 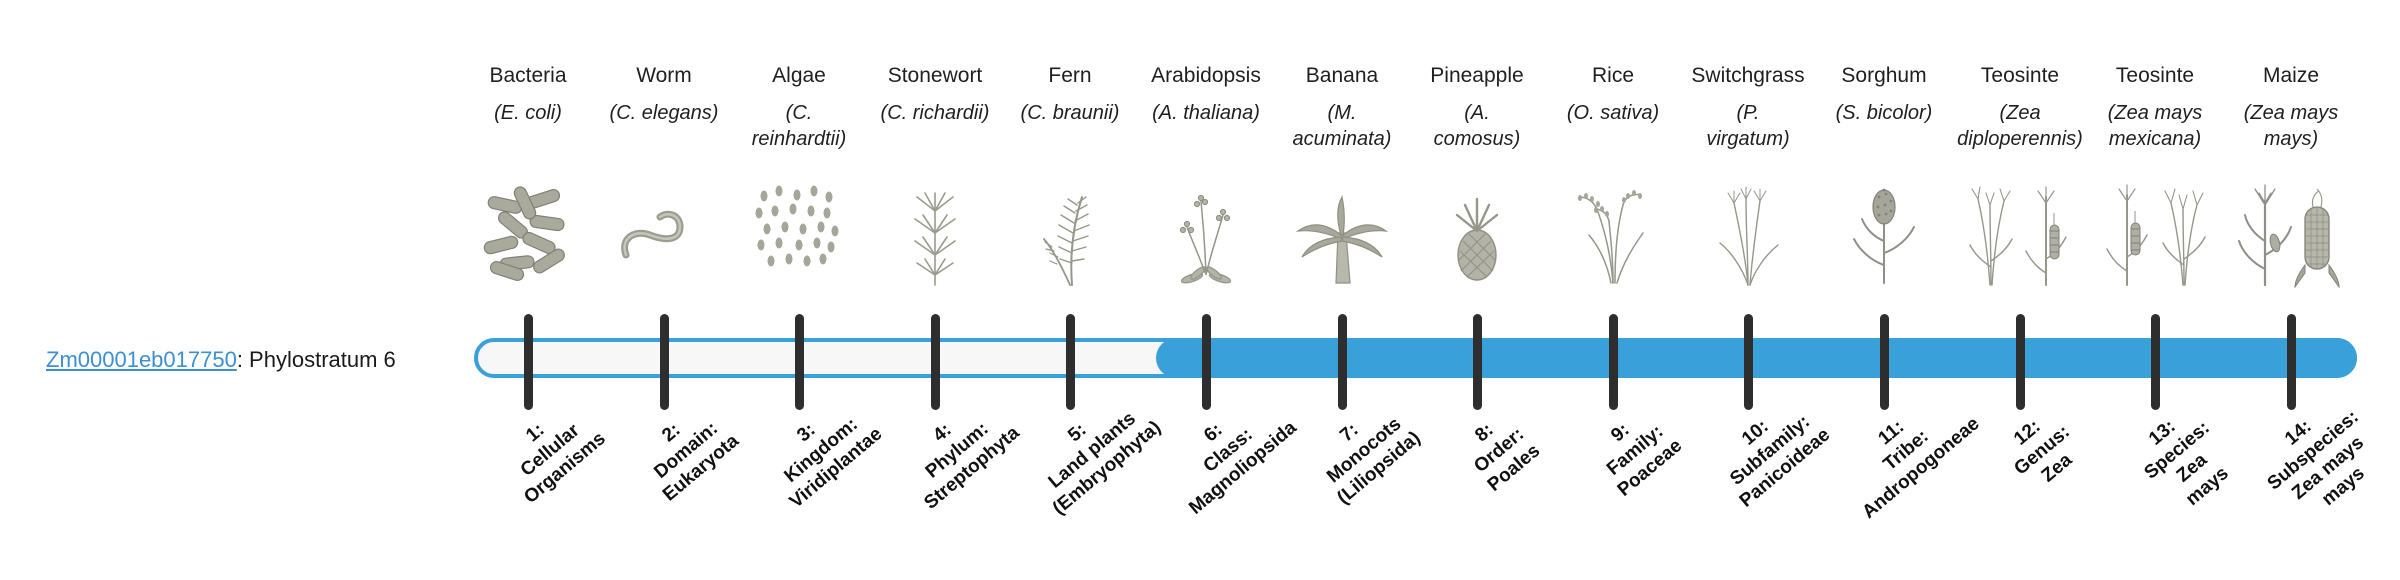 I want to click on organism-column: Teosinte (Zea diploperennis), so click(x=2020, y=290).